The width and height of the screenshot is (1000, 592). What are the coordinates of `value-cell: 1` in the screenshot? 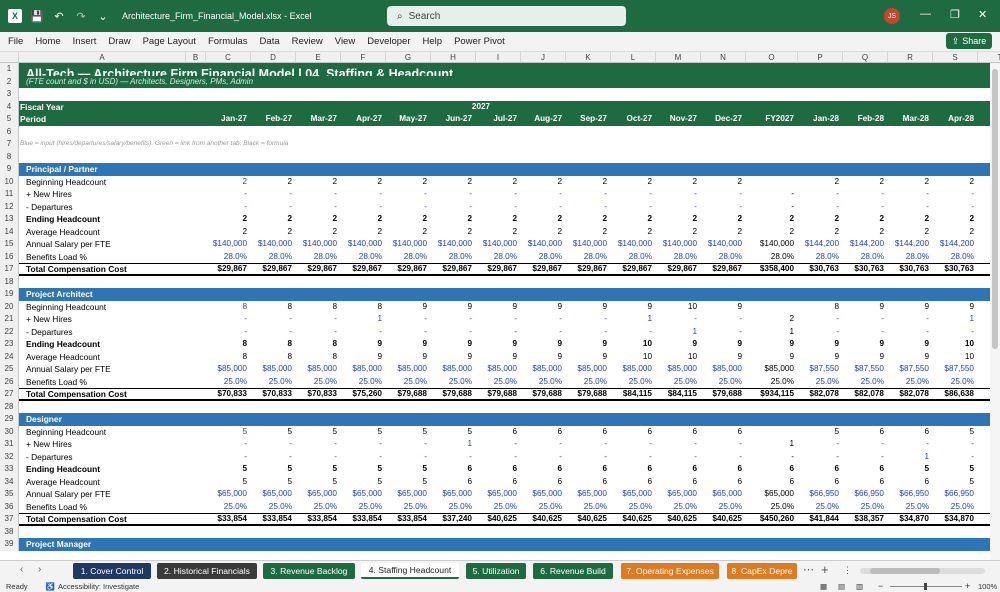 It's located at (791, 443).